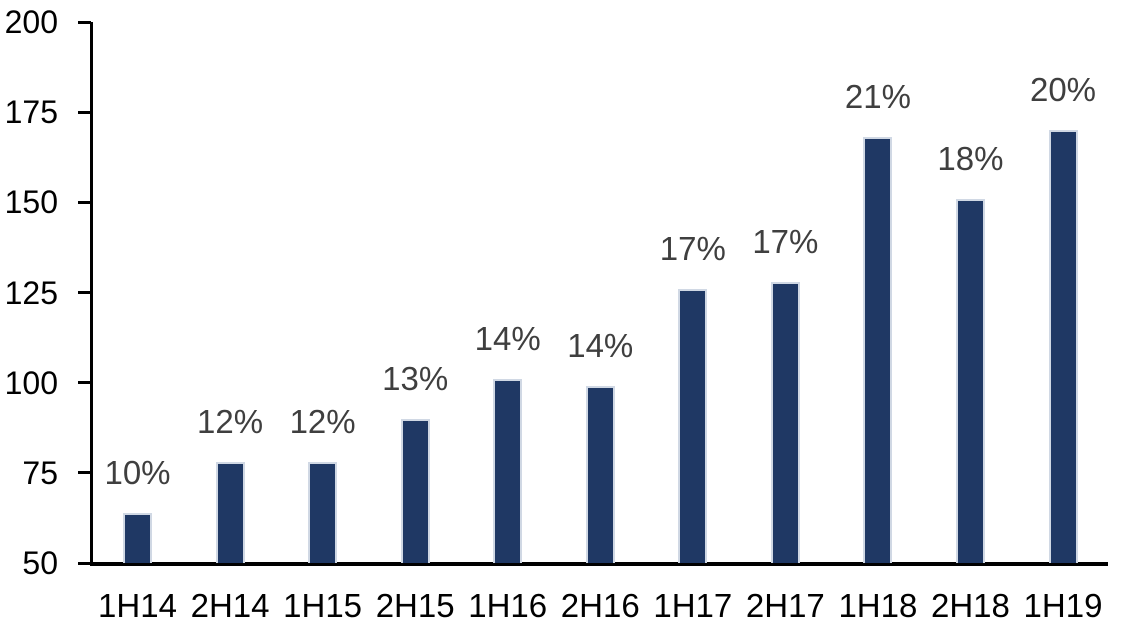 This screenshot has width=1129, height=641. Describe the element at coordinates (1063, 90) in the screenshot. I see `bar-value-label: 20%` at that location.